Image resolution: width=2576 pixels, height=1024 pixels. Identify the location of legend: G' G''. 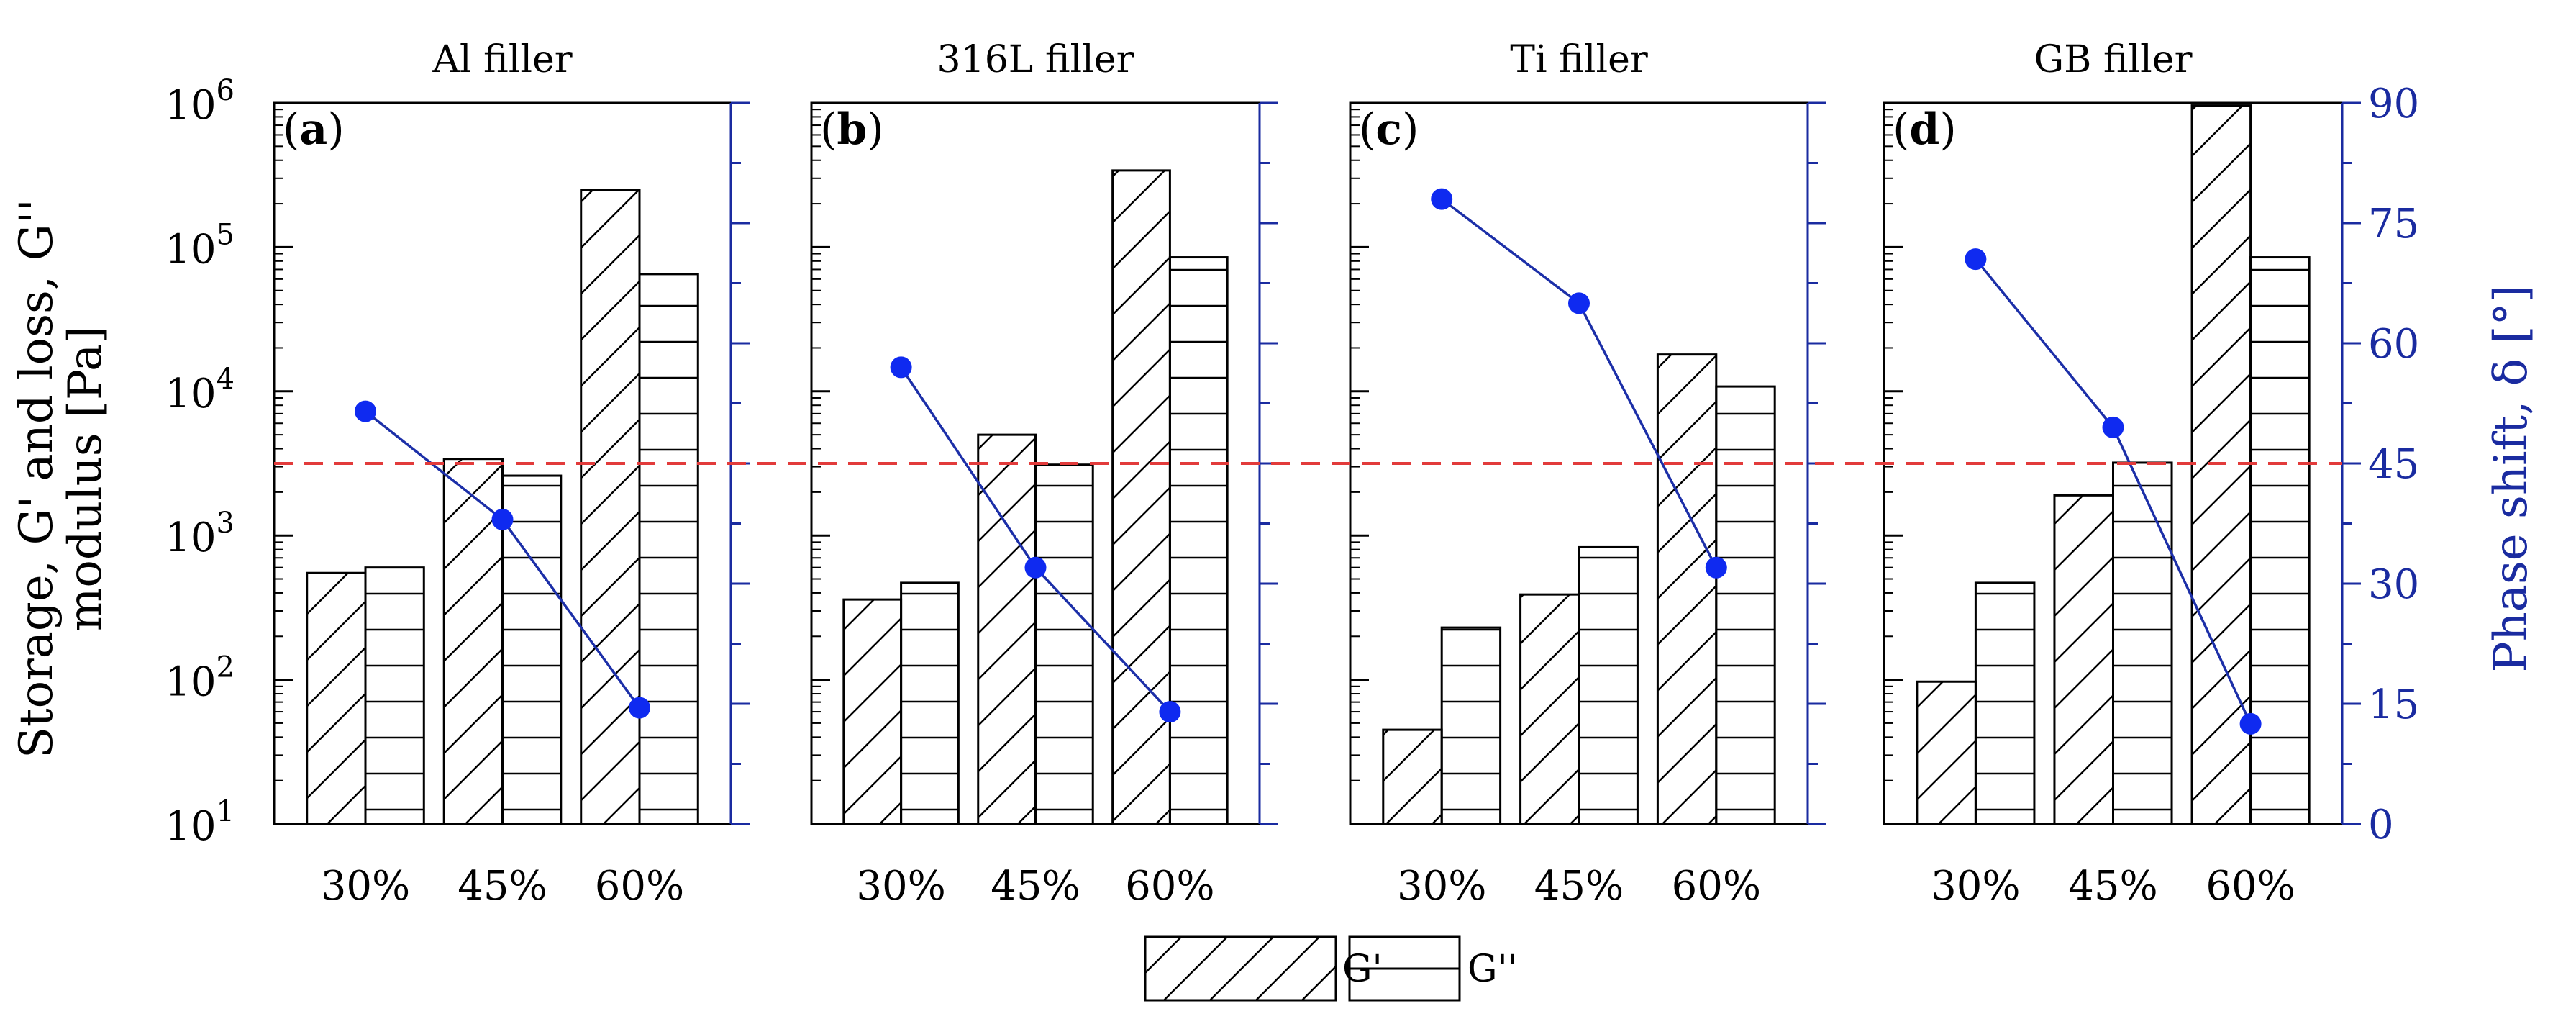
(1331, 968).